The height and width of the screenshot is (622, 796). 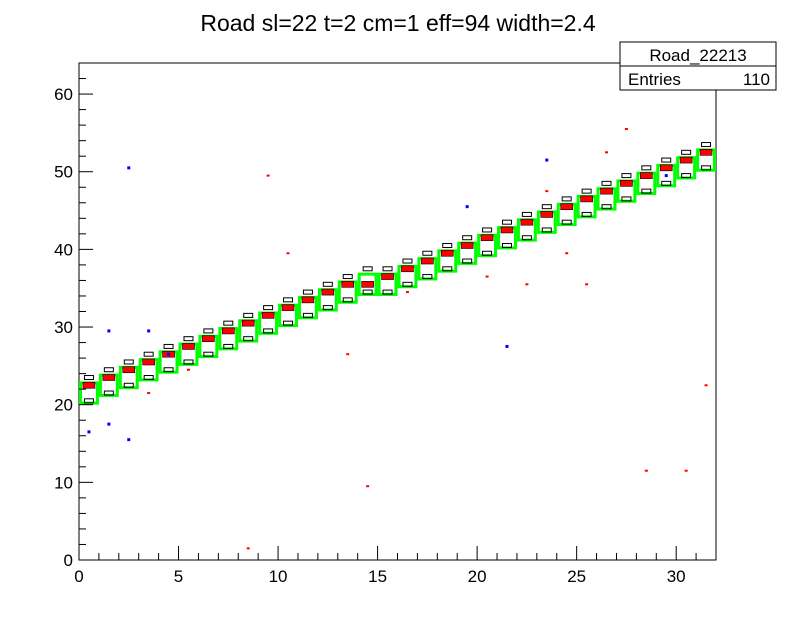 What do you see at coordinates (178, 576) in the screenshot?
I see `x-tick-label: 5` at bounding box center [178, 576].